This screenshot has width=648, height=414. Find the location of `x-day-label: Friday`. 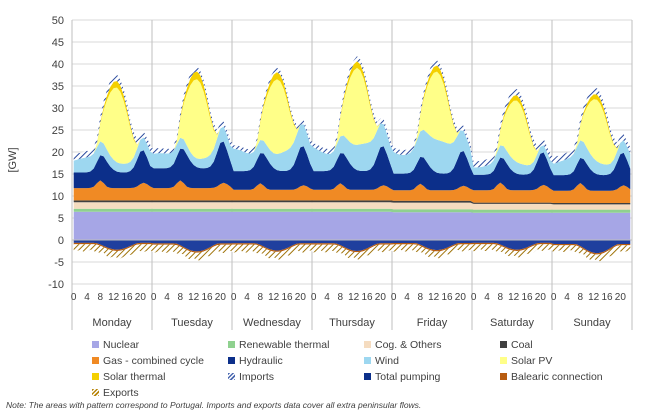

x-day-label: Friday is located at coordinates (432, 323).